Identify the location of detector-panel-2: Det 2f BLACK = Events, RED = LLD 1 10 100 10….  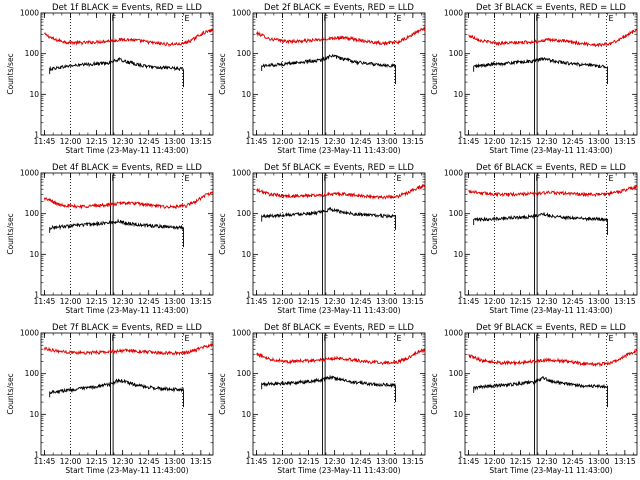
(322, 79).